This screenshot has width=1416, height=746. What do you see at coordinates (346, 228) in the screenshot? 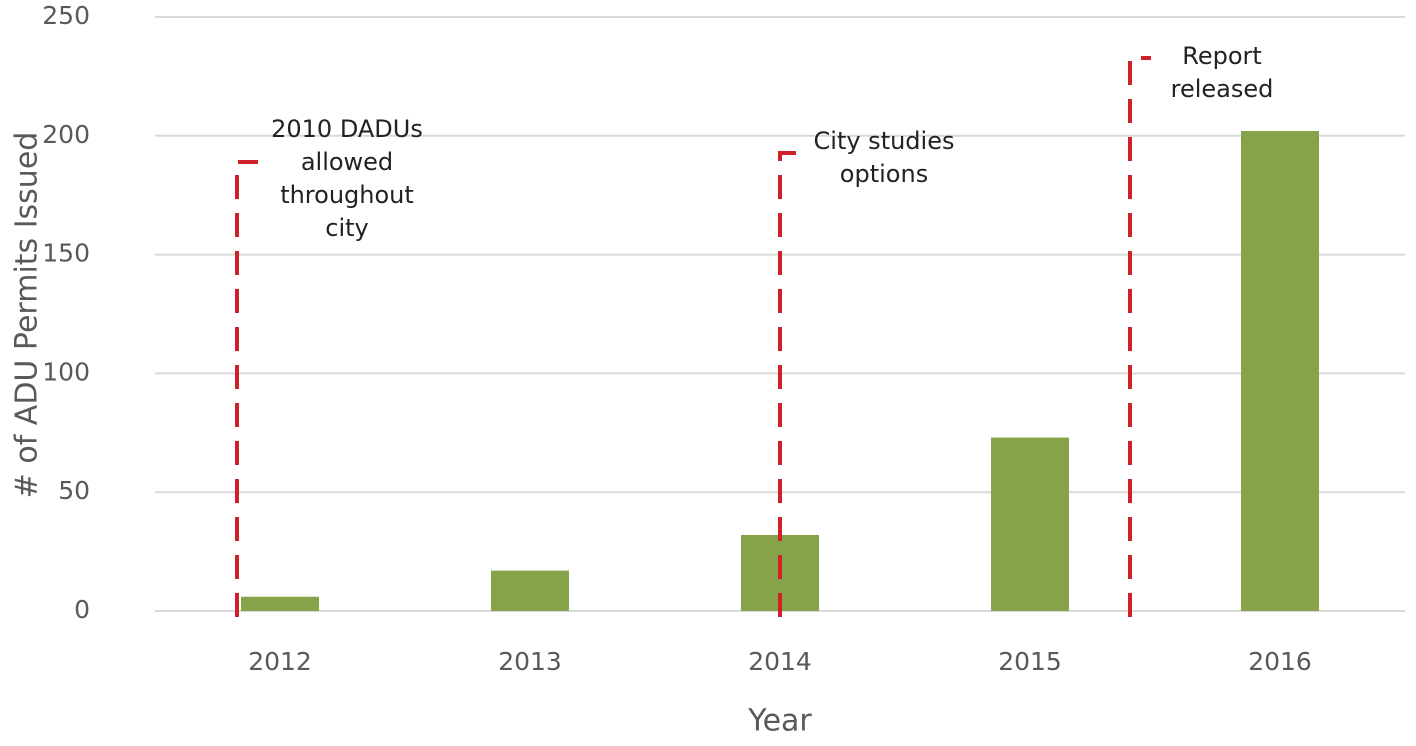
I see `annotation-text: city` at bounding box center [346, 228].